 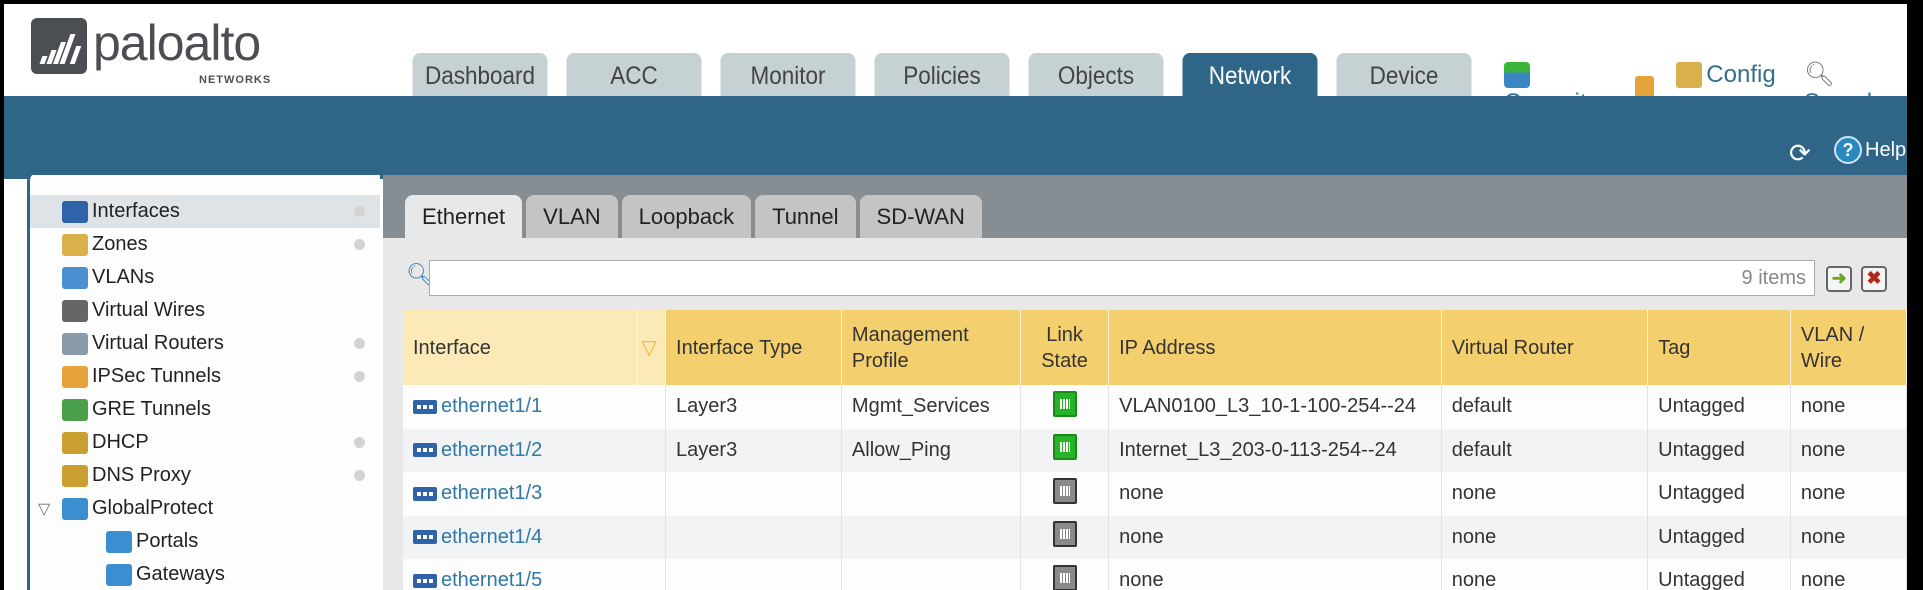 What do you see at coordinates (205, 541) in the screenshot?
I see `sidebar-item-portals: Portals` at bounding box center [205, 541].